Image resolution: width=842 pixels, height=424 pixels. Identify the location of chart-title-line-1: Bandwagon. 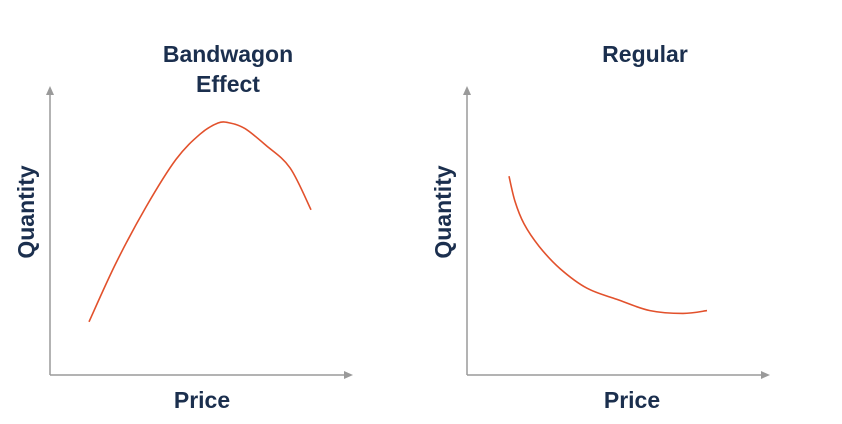
(228, 54).